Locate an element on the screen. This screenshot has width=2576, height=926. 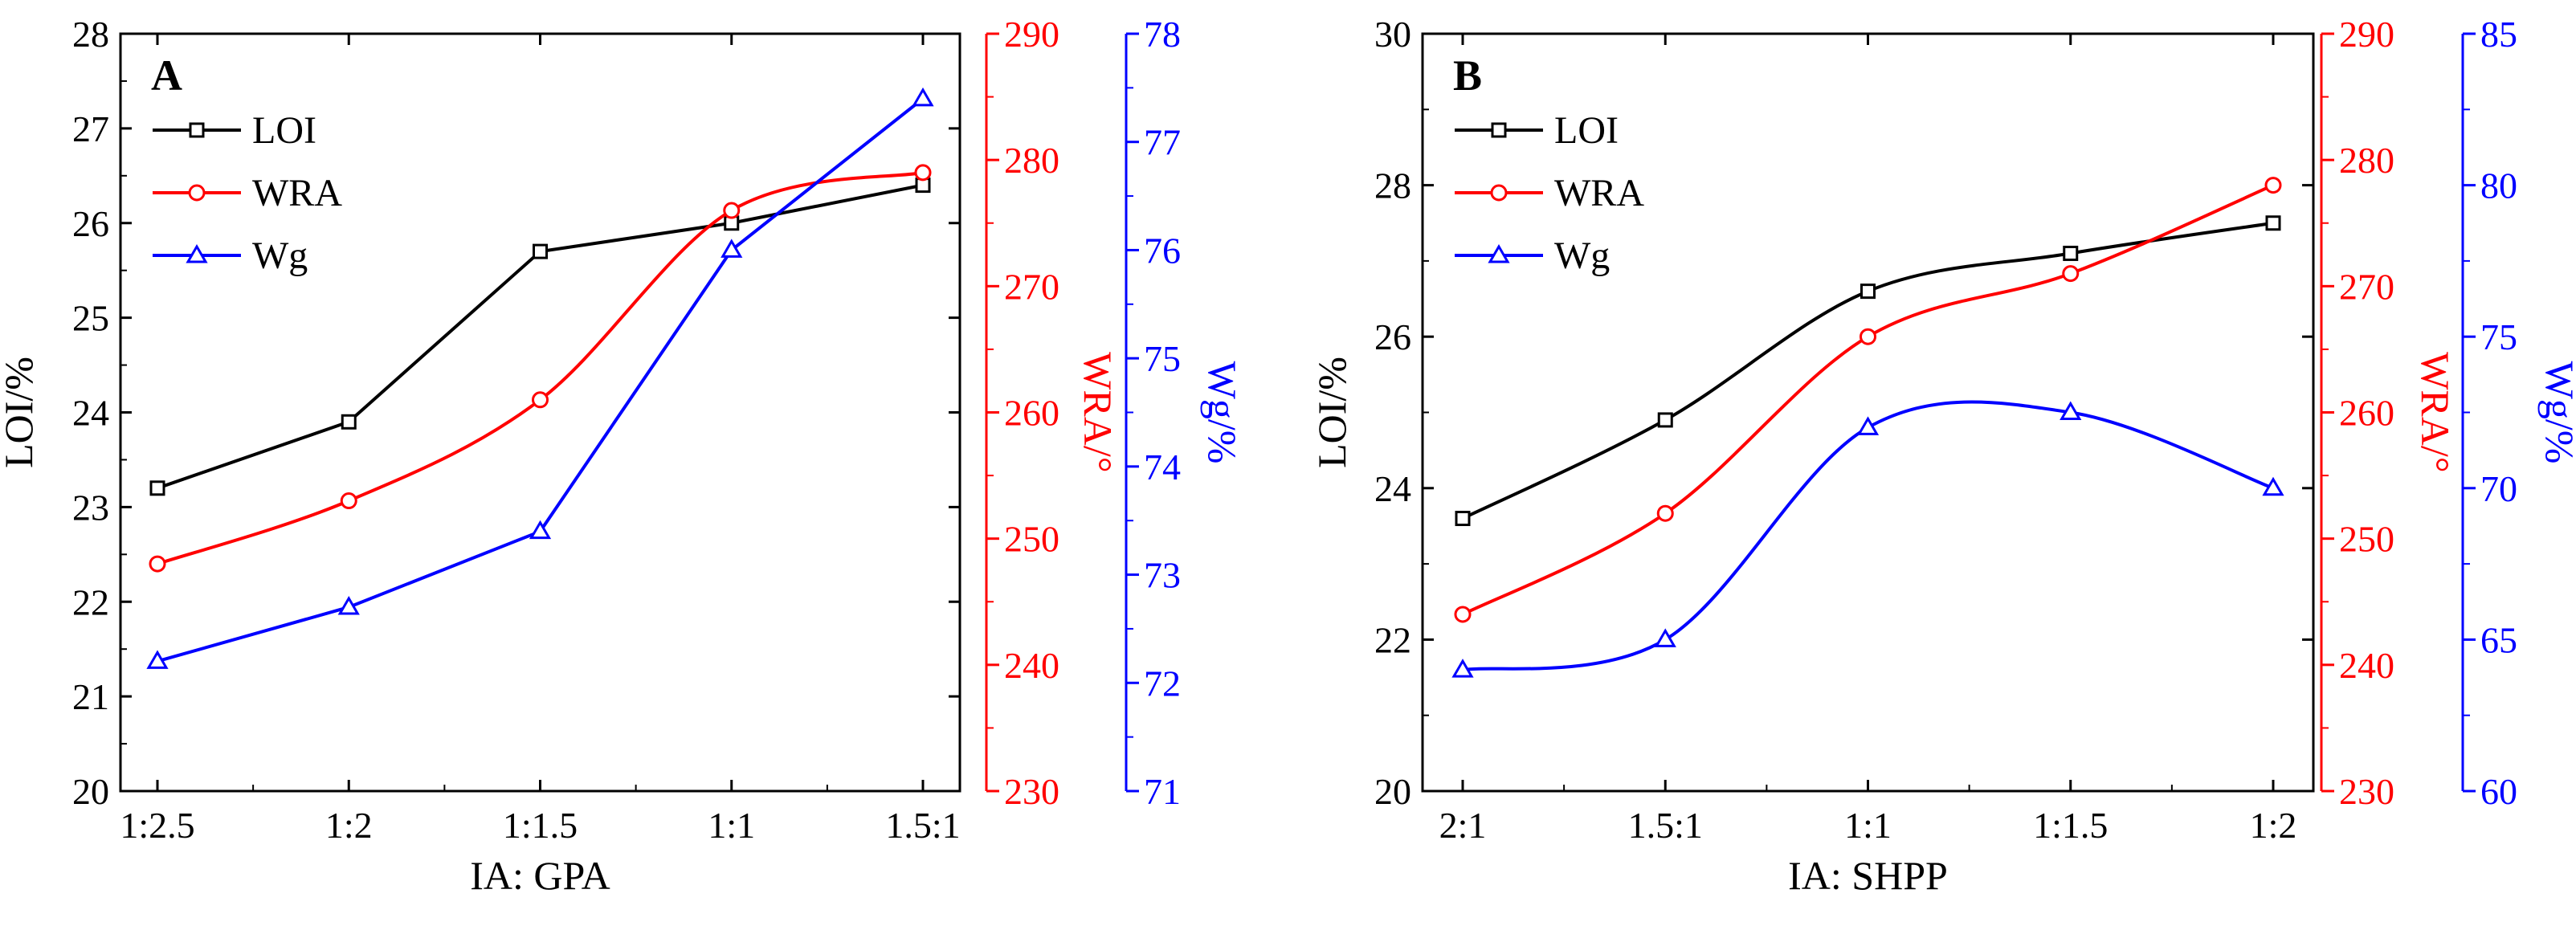
legend-marker-wg is located at coordinates (1499, 254).